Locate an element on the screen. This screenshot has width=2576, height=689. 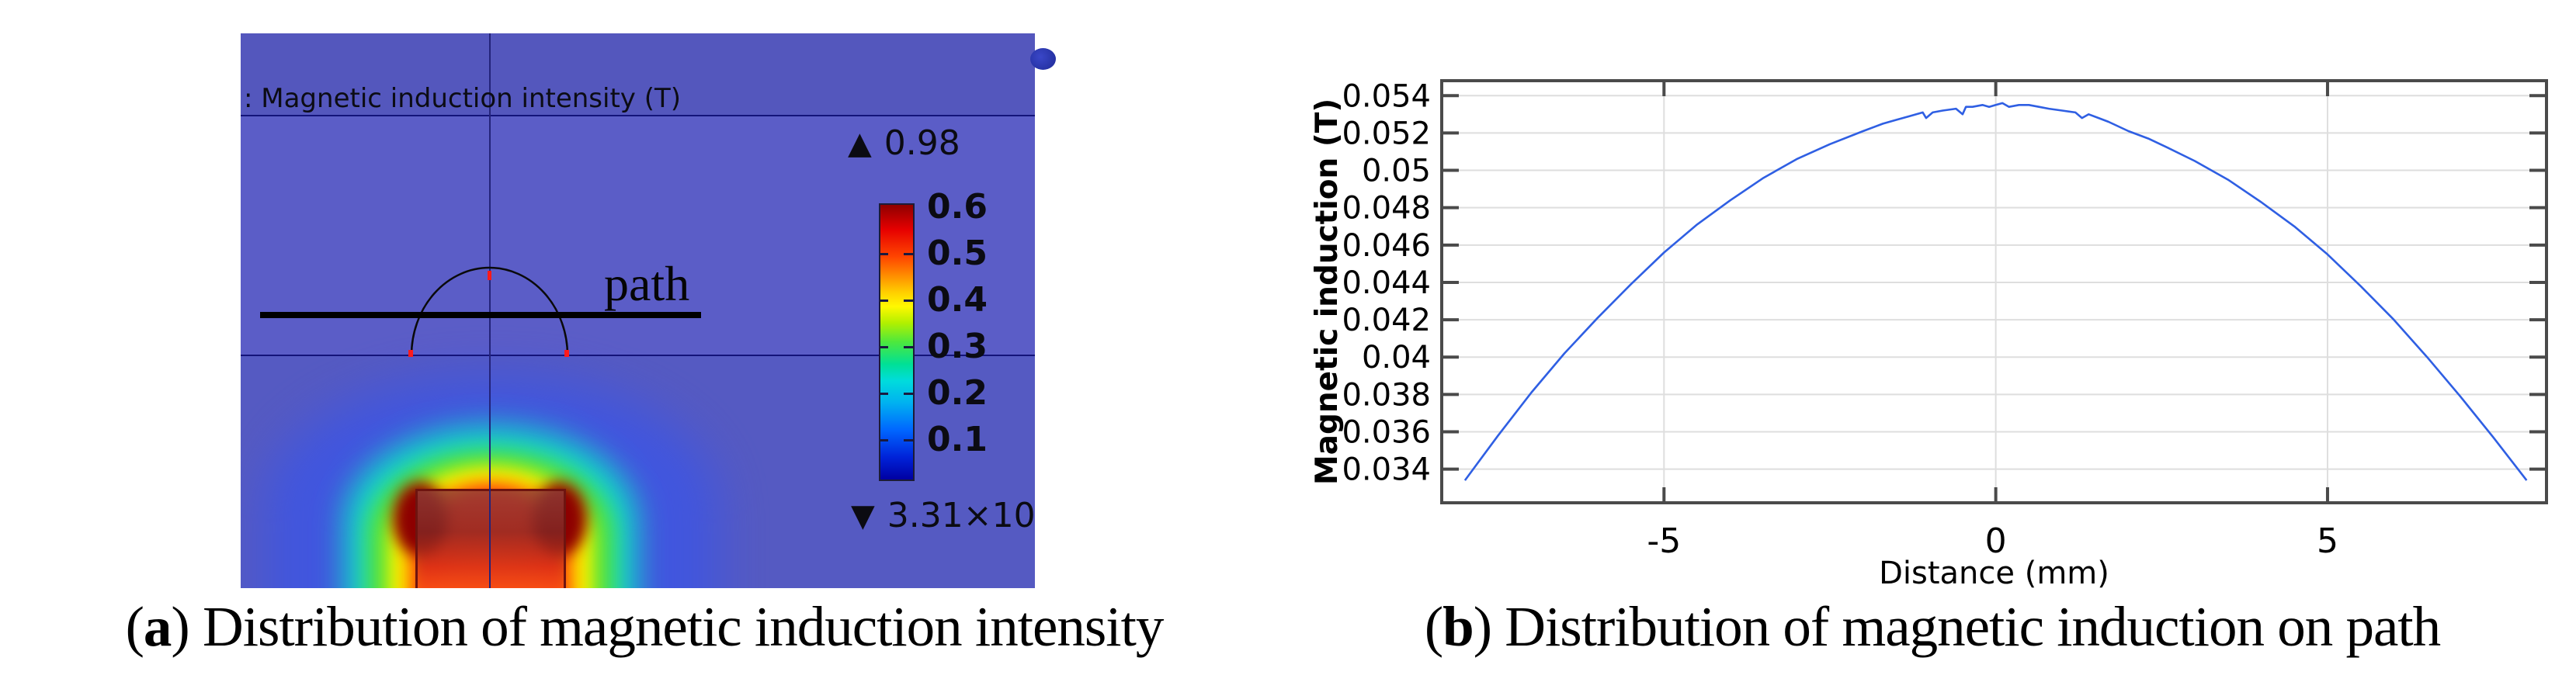
y-tick-label: 0.038 is located at coordinates (1386, 395).